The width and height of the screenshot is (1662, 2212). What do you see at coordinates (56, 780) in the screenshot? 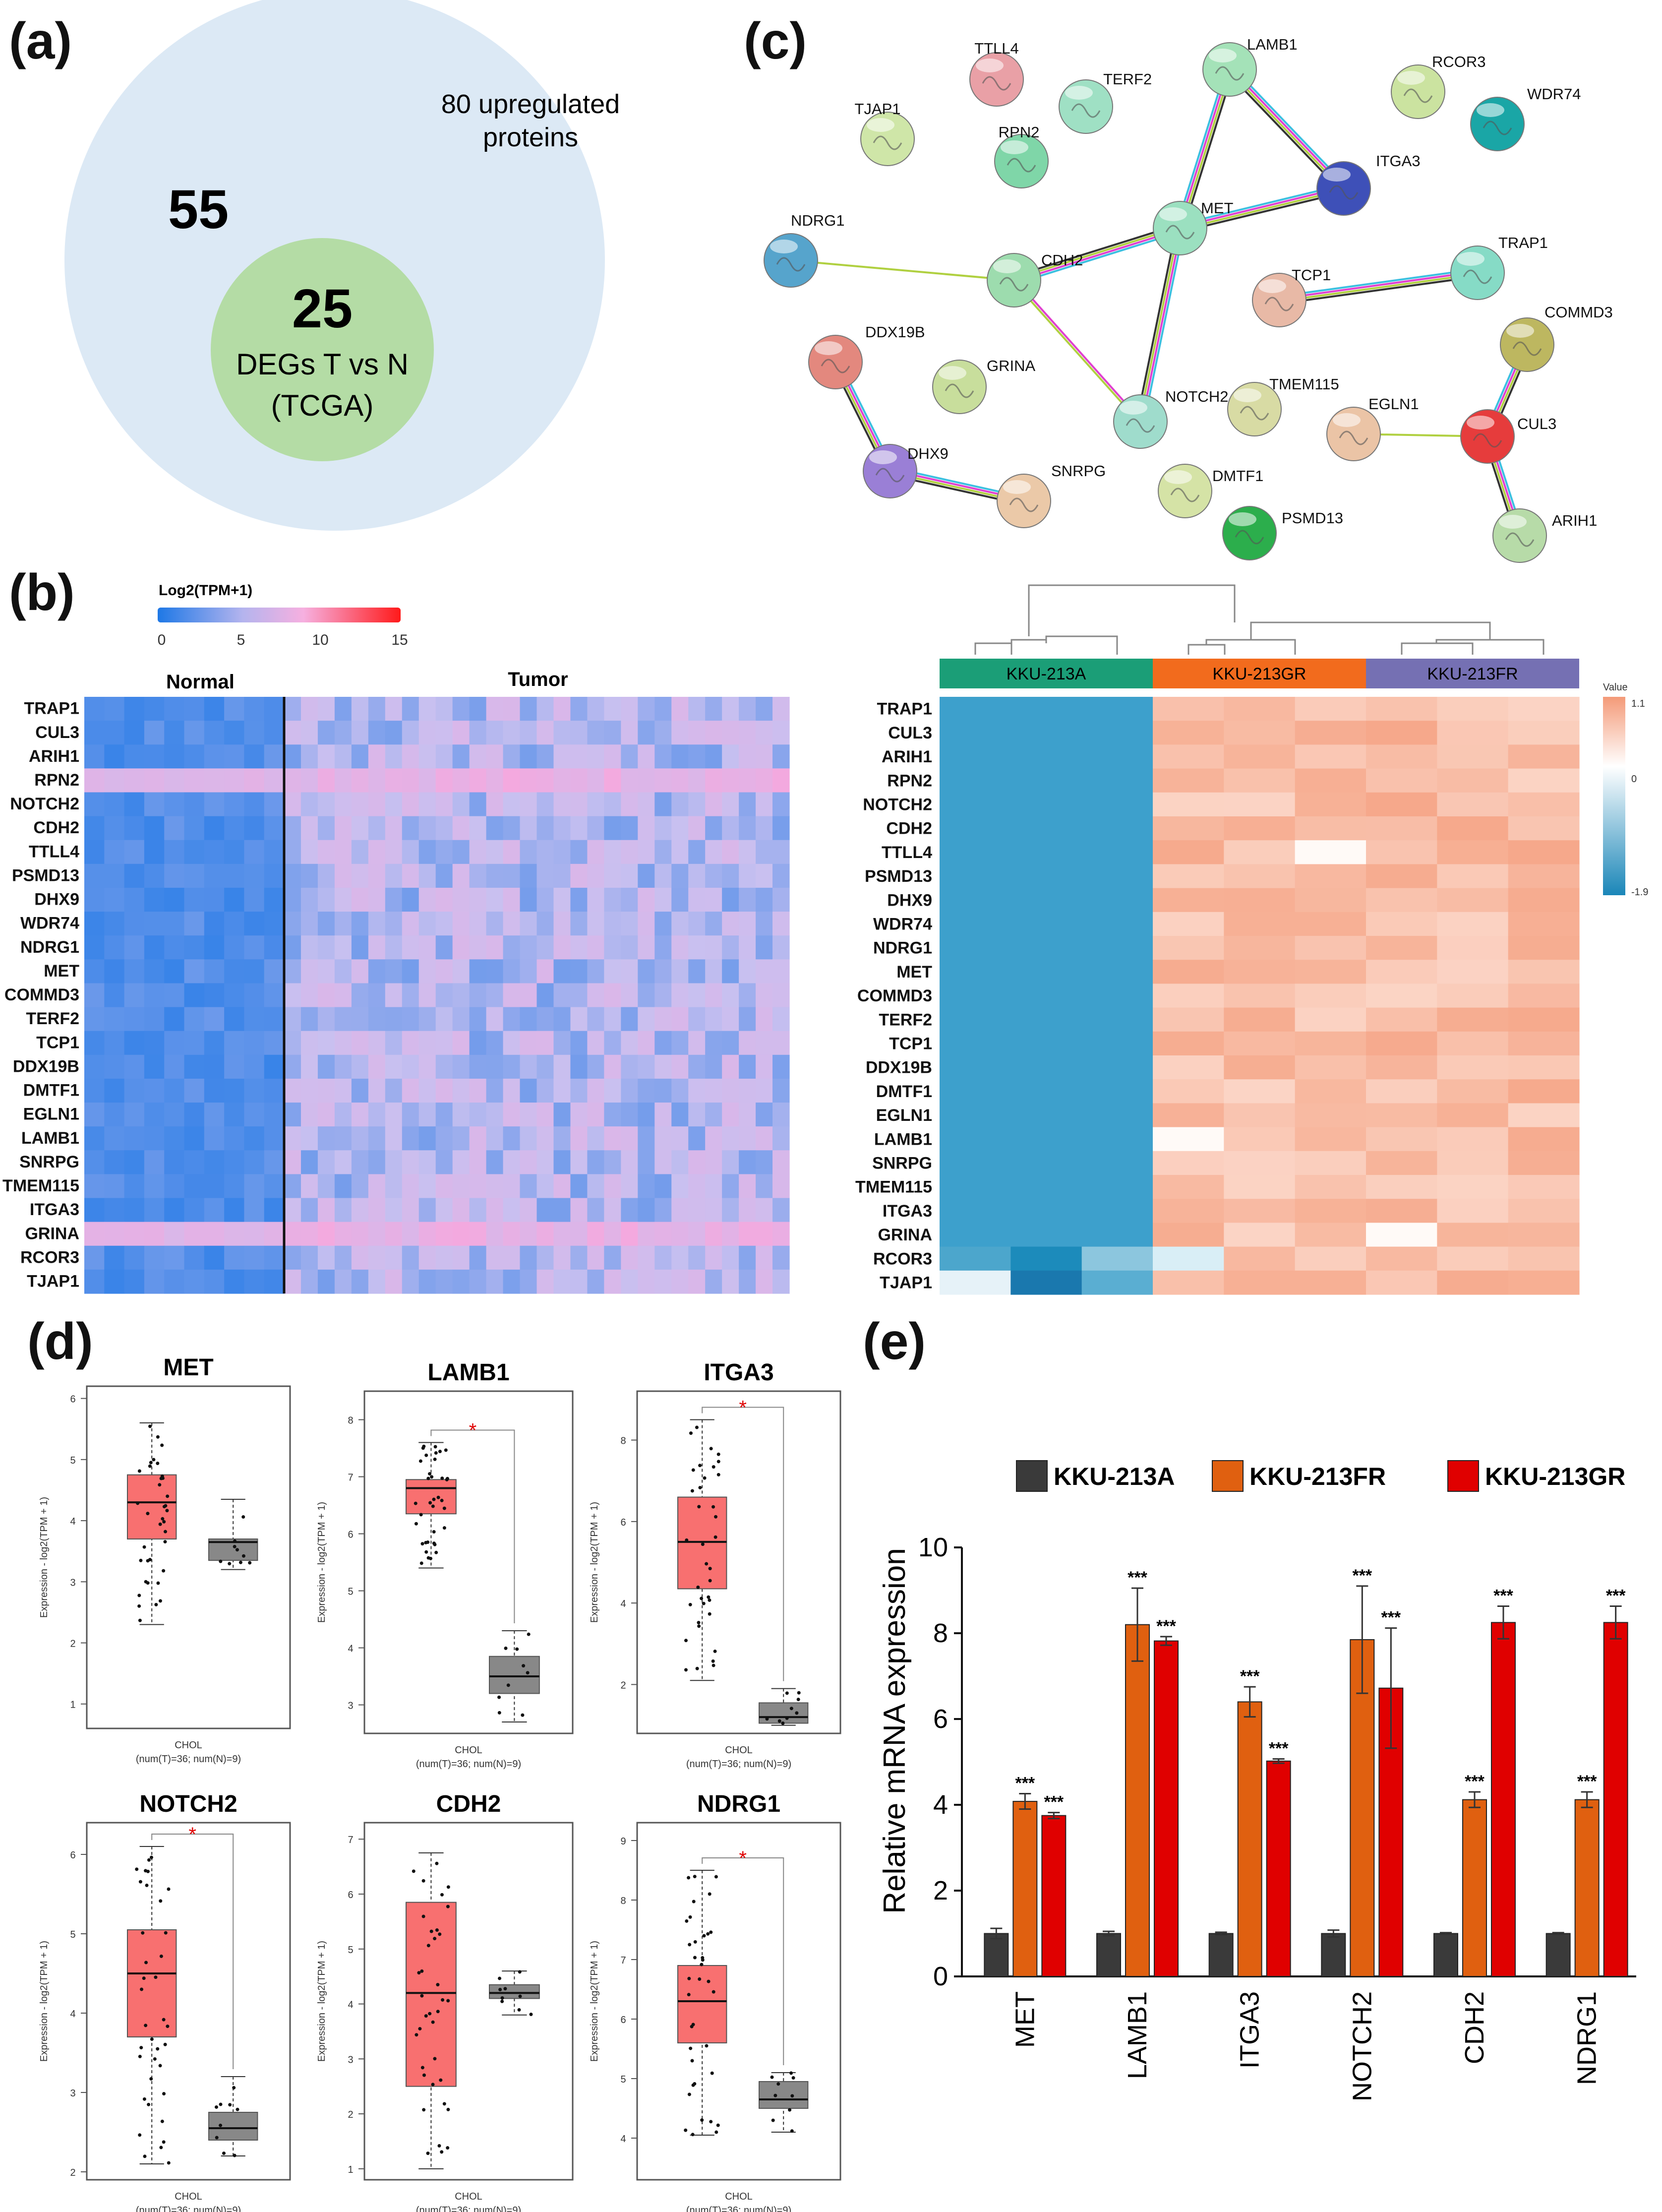
I see `tcga-gene-label: RPN2` at bounding box center [56, 780].